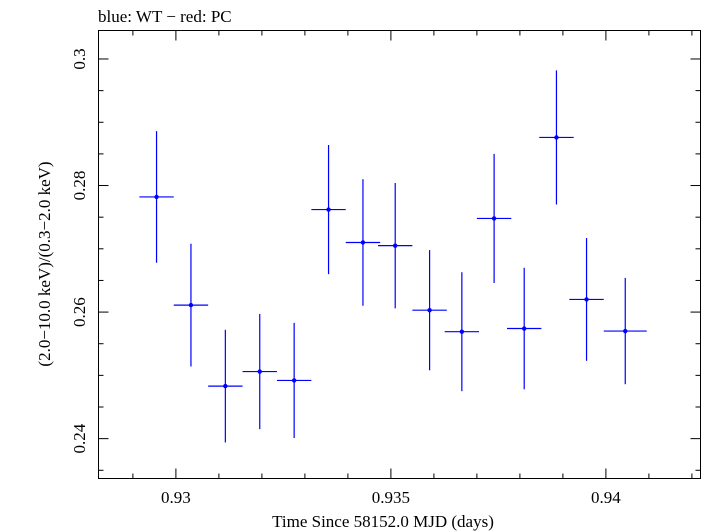 The width and height of the screenshot is (705, 532). What do you see at coordinates (44, 263) in the screenshot?
I see `y-axis-label: (2.0−10.0 keV)/(0.3−2.0 keV)` at bounding box center [44, 263].